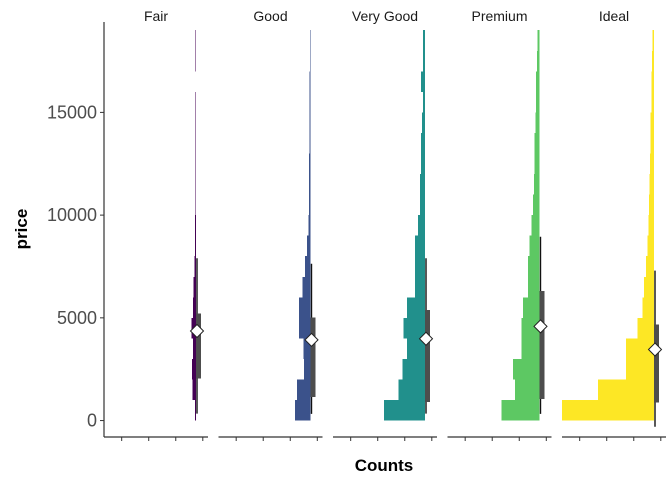 The image size is (672, 480). What do you see at coordinates (156, 16) in the screenshot?
I see `strip-label-fair: Fair` at bounding box center [156, 16].